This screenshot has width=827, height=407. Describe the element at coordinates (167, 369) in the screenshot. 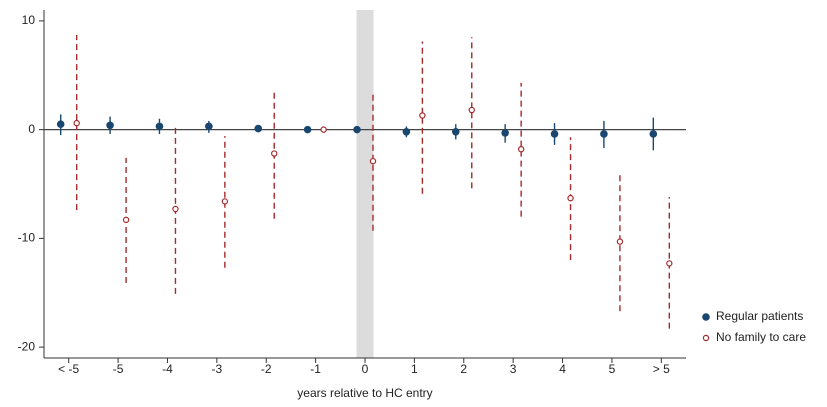

I see `x-tick-label: -4` at that location.